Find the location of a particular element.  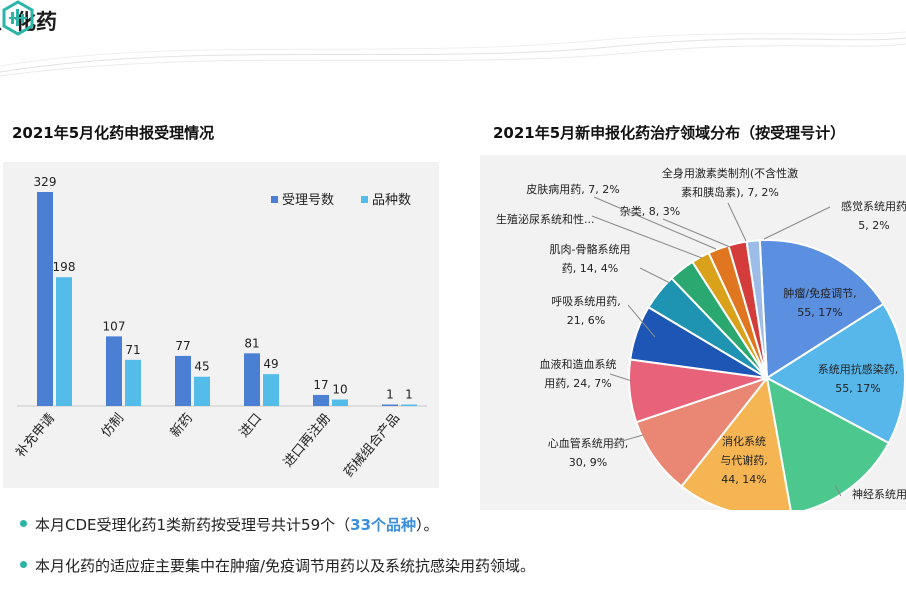

bar-受理号数-仿制 is located at coordinates (114, 371).